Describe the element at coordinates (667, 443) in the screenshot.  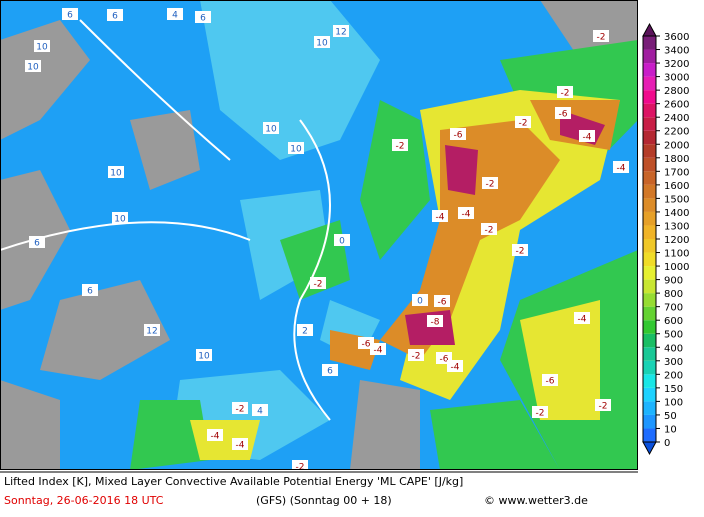
I see `colorbar-label: 0` at that location.